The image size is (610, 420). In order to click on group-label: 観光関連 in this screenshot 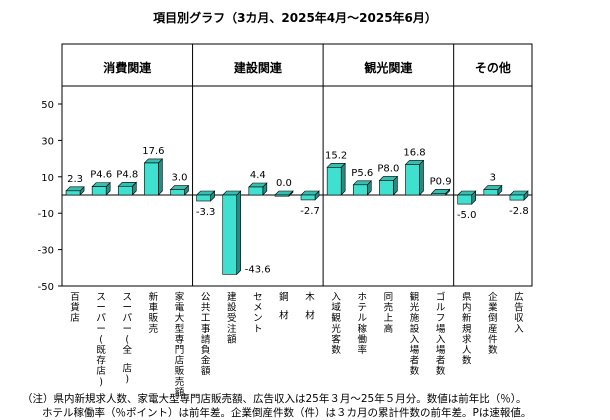, I will do `click(388, 67)`.